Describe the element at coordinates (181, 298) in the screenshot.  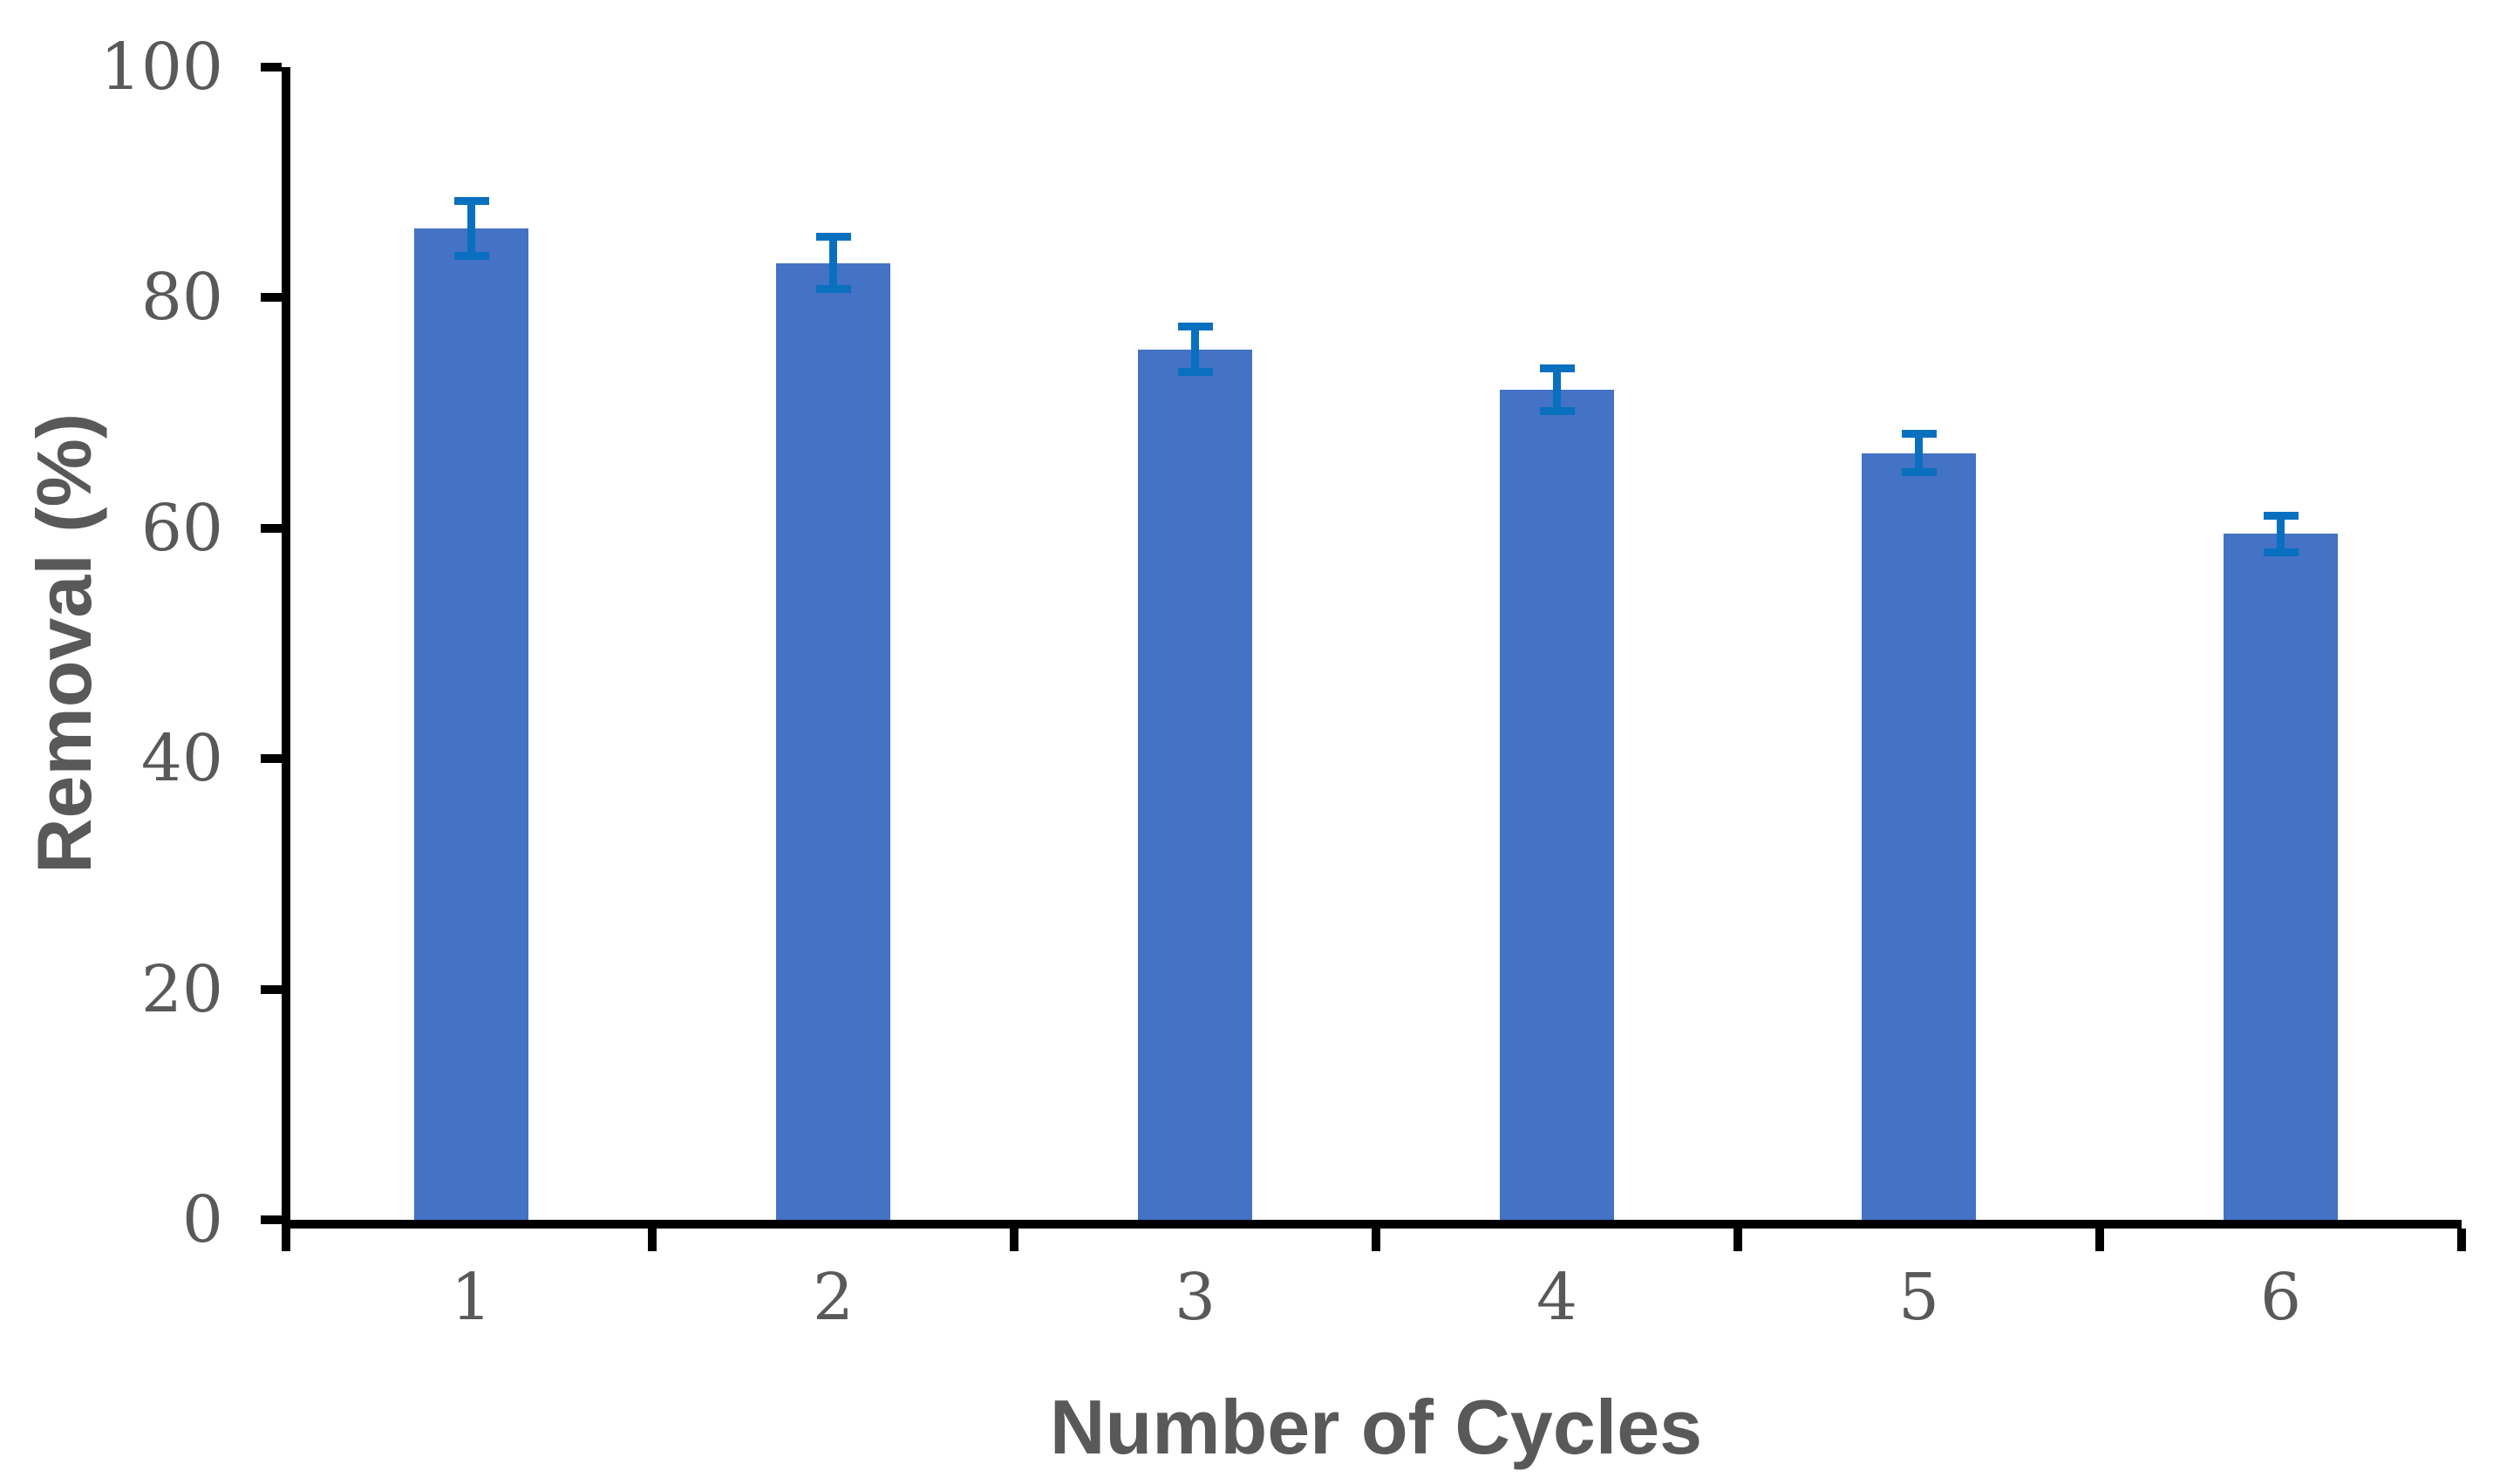
I see `y-tick-label: 80` at that location.